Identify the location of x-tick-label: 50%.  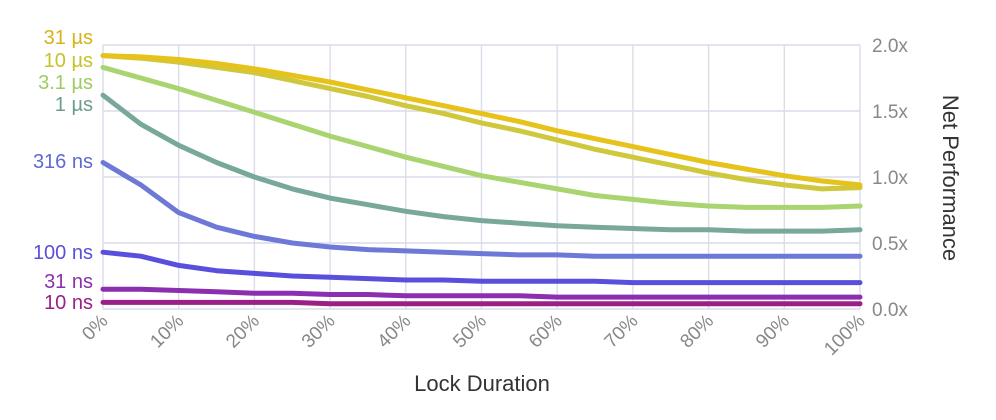
(470, 332).